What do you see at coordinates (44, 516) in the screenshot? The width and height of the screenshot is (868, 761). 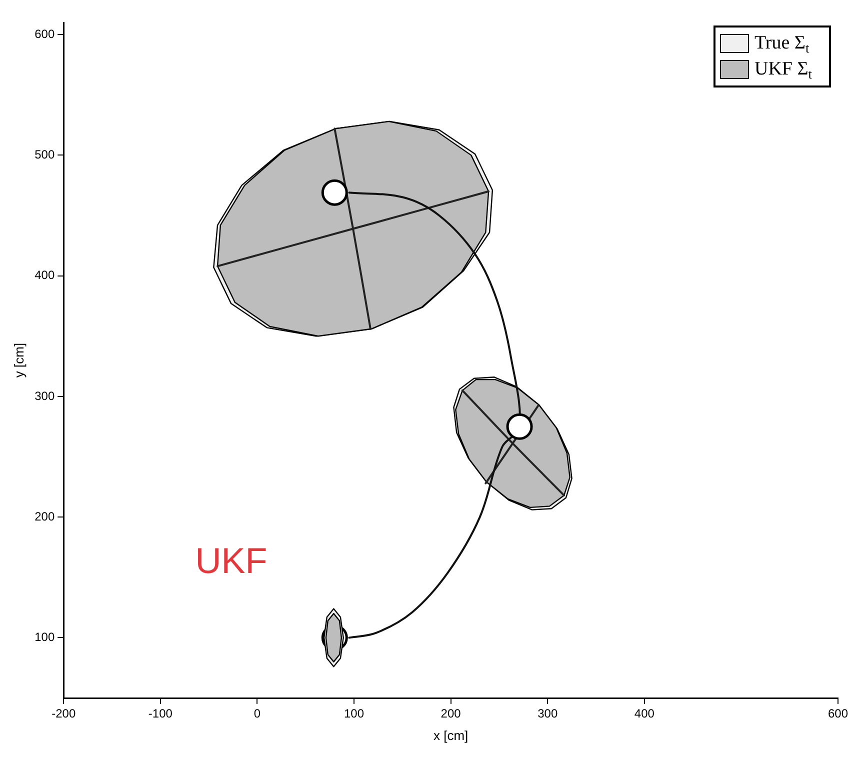 I see `y-tick-label: 200` at bounding box center [44, 516].